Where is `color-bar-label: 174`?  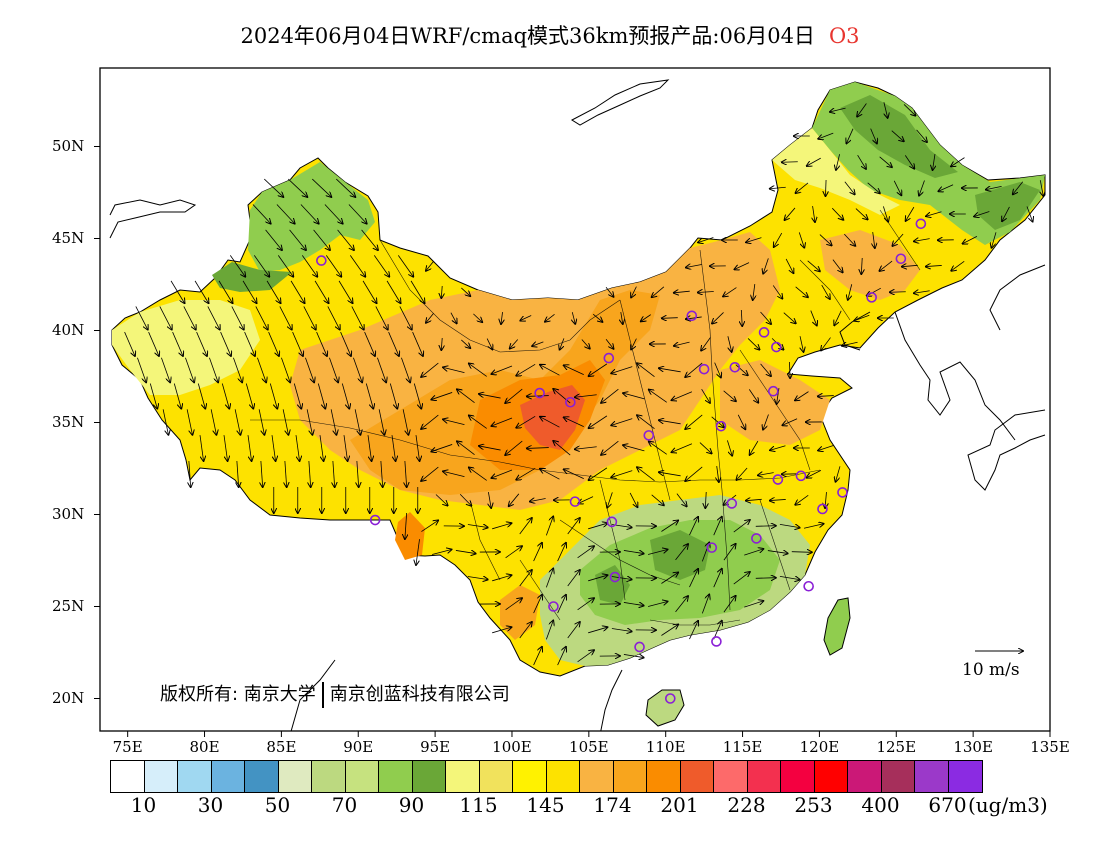 color-bar-label: 174 is located at coordinates (612, 805).